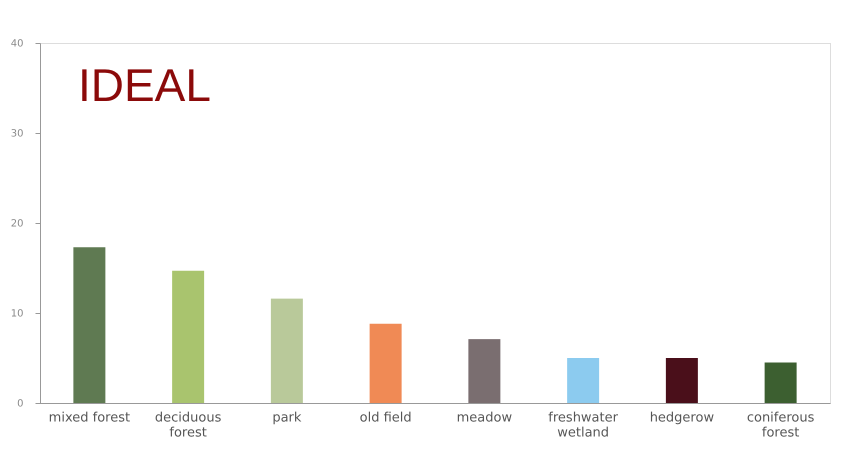  Describe the element at coordinates (386, 418) in the screenshot. I see `x-tick-label: old field` at that location.